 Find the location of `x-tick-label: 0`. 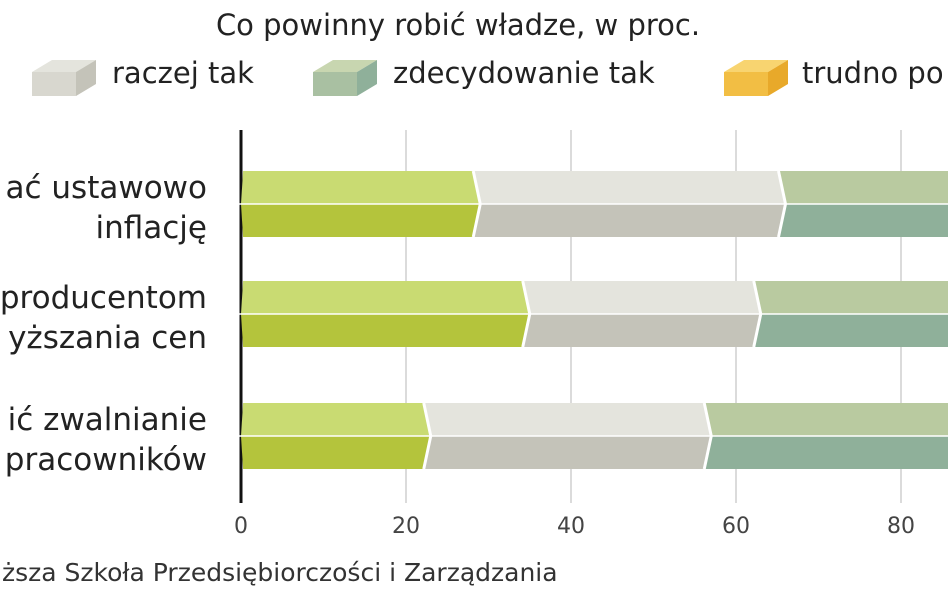

x-tick-label: 0 is located at coordinates (241, 526).